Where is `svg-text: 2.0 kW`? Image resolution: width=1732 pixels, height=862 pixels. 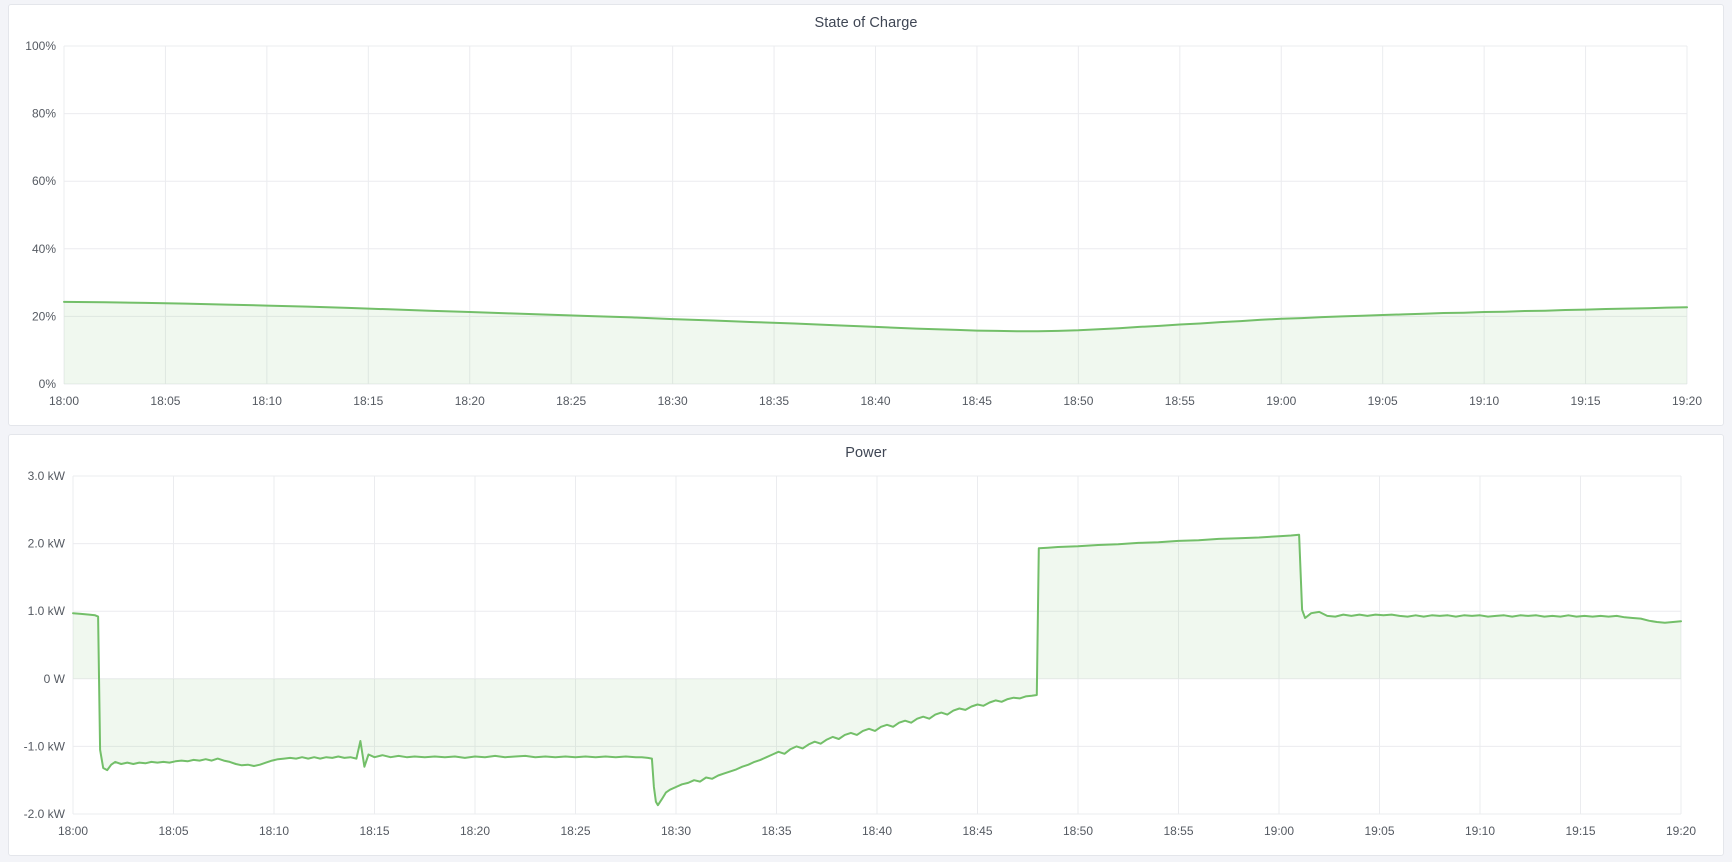 svg-text: 2.0 kW is located at coordinates (47, 544).